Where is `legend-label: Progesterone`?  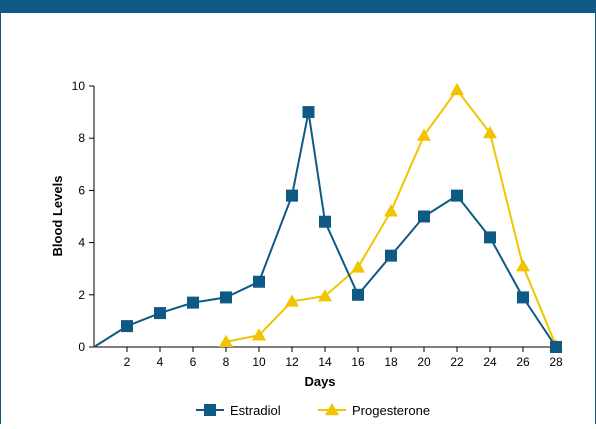 legend-label: Progesterone is located at coordinates (391, 410).